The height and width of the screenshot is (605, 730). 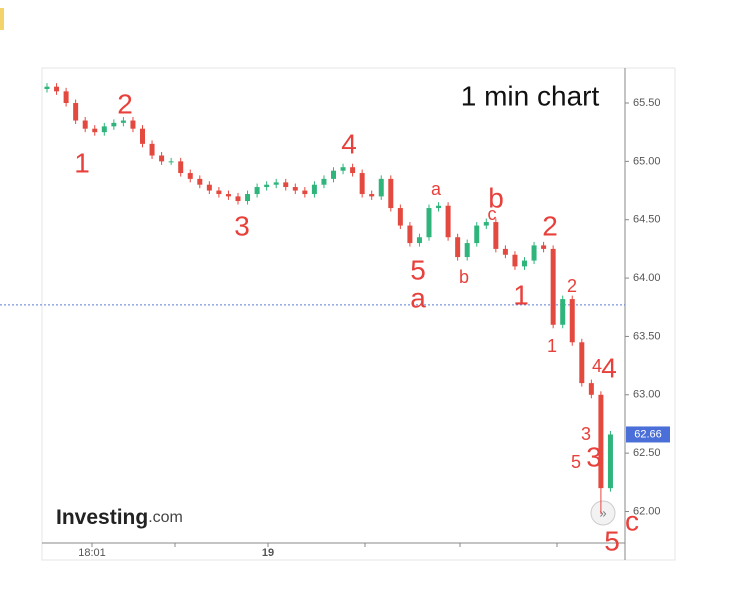 What do you see at coordinates (647, 395) in the screenshot?
I see `y-tick-label: 63.00` at bounding box center [647, 395].